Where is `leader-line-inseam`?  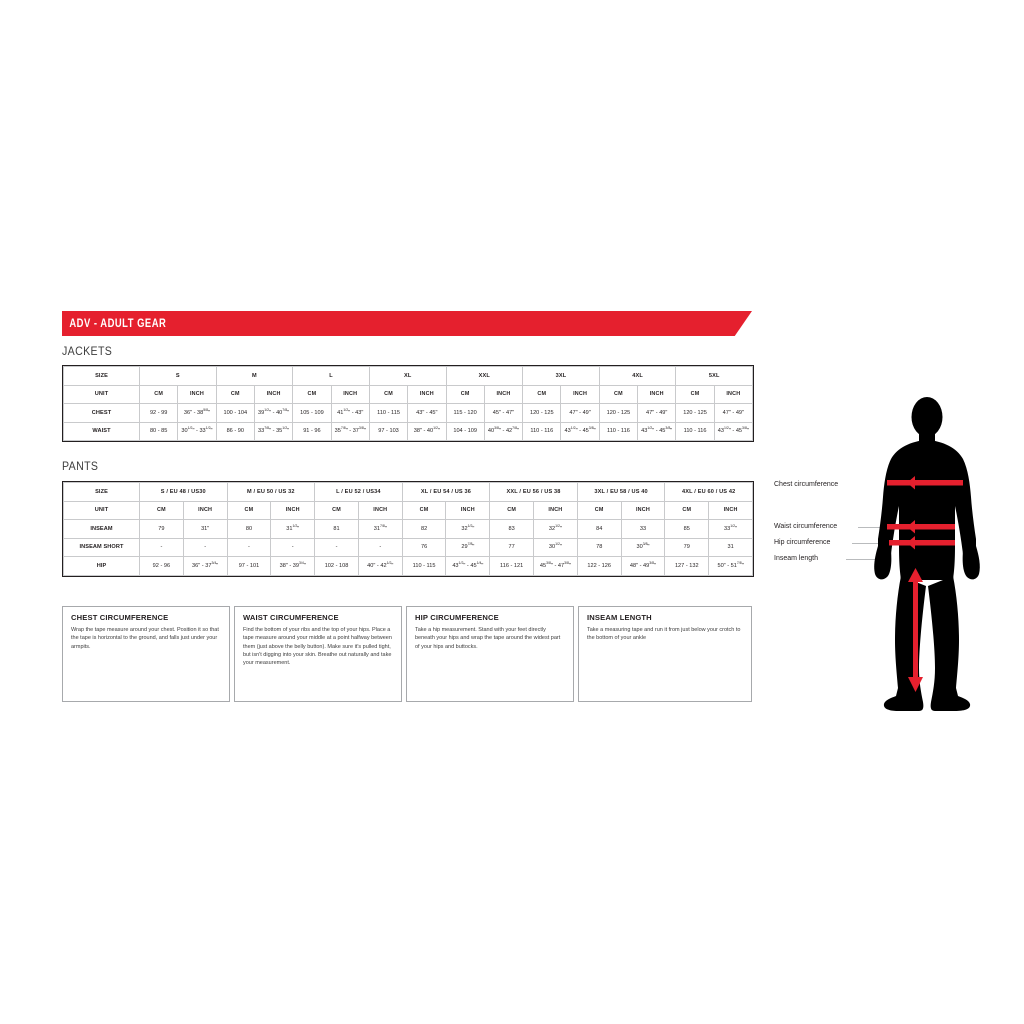
leader-line-inseam is located at coordinates (864, 559).